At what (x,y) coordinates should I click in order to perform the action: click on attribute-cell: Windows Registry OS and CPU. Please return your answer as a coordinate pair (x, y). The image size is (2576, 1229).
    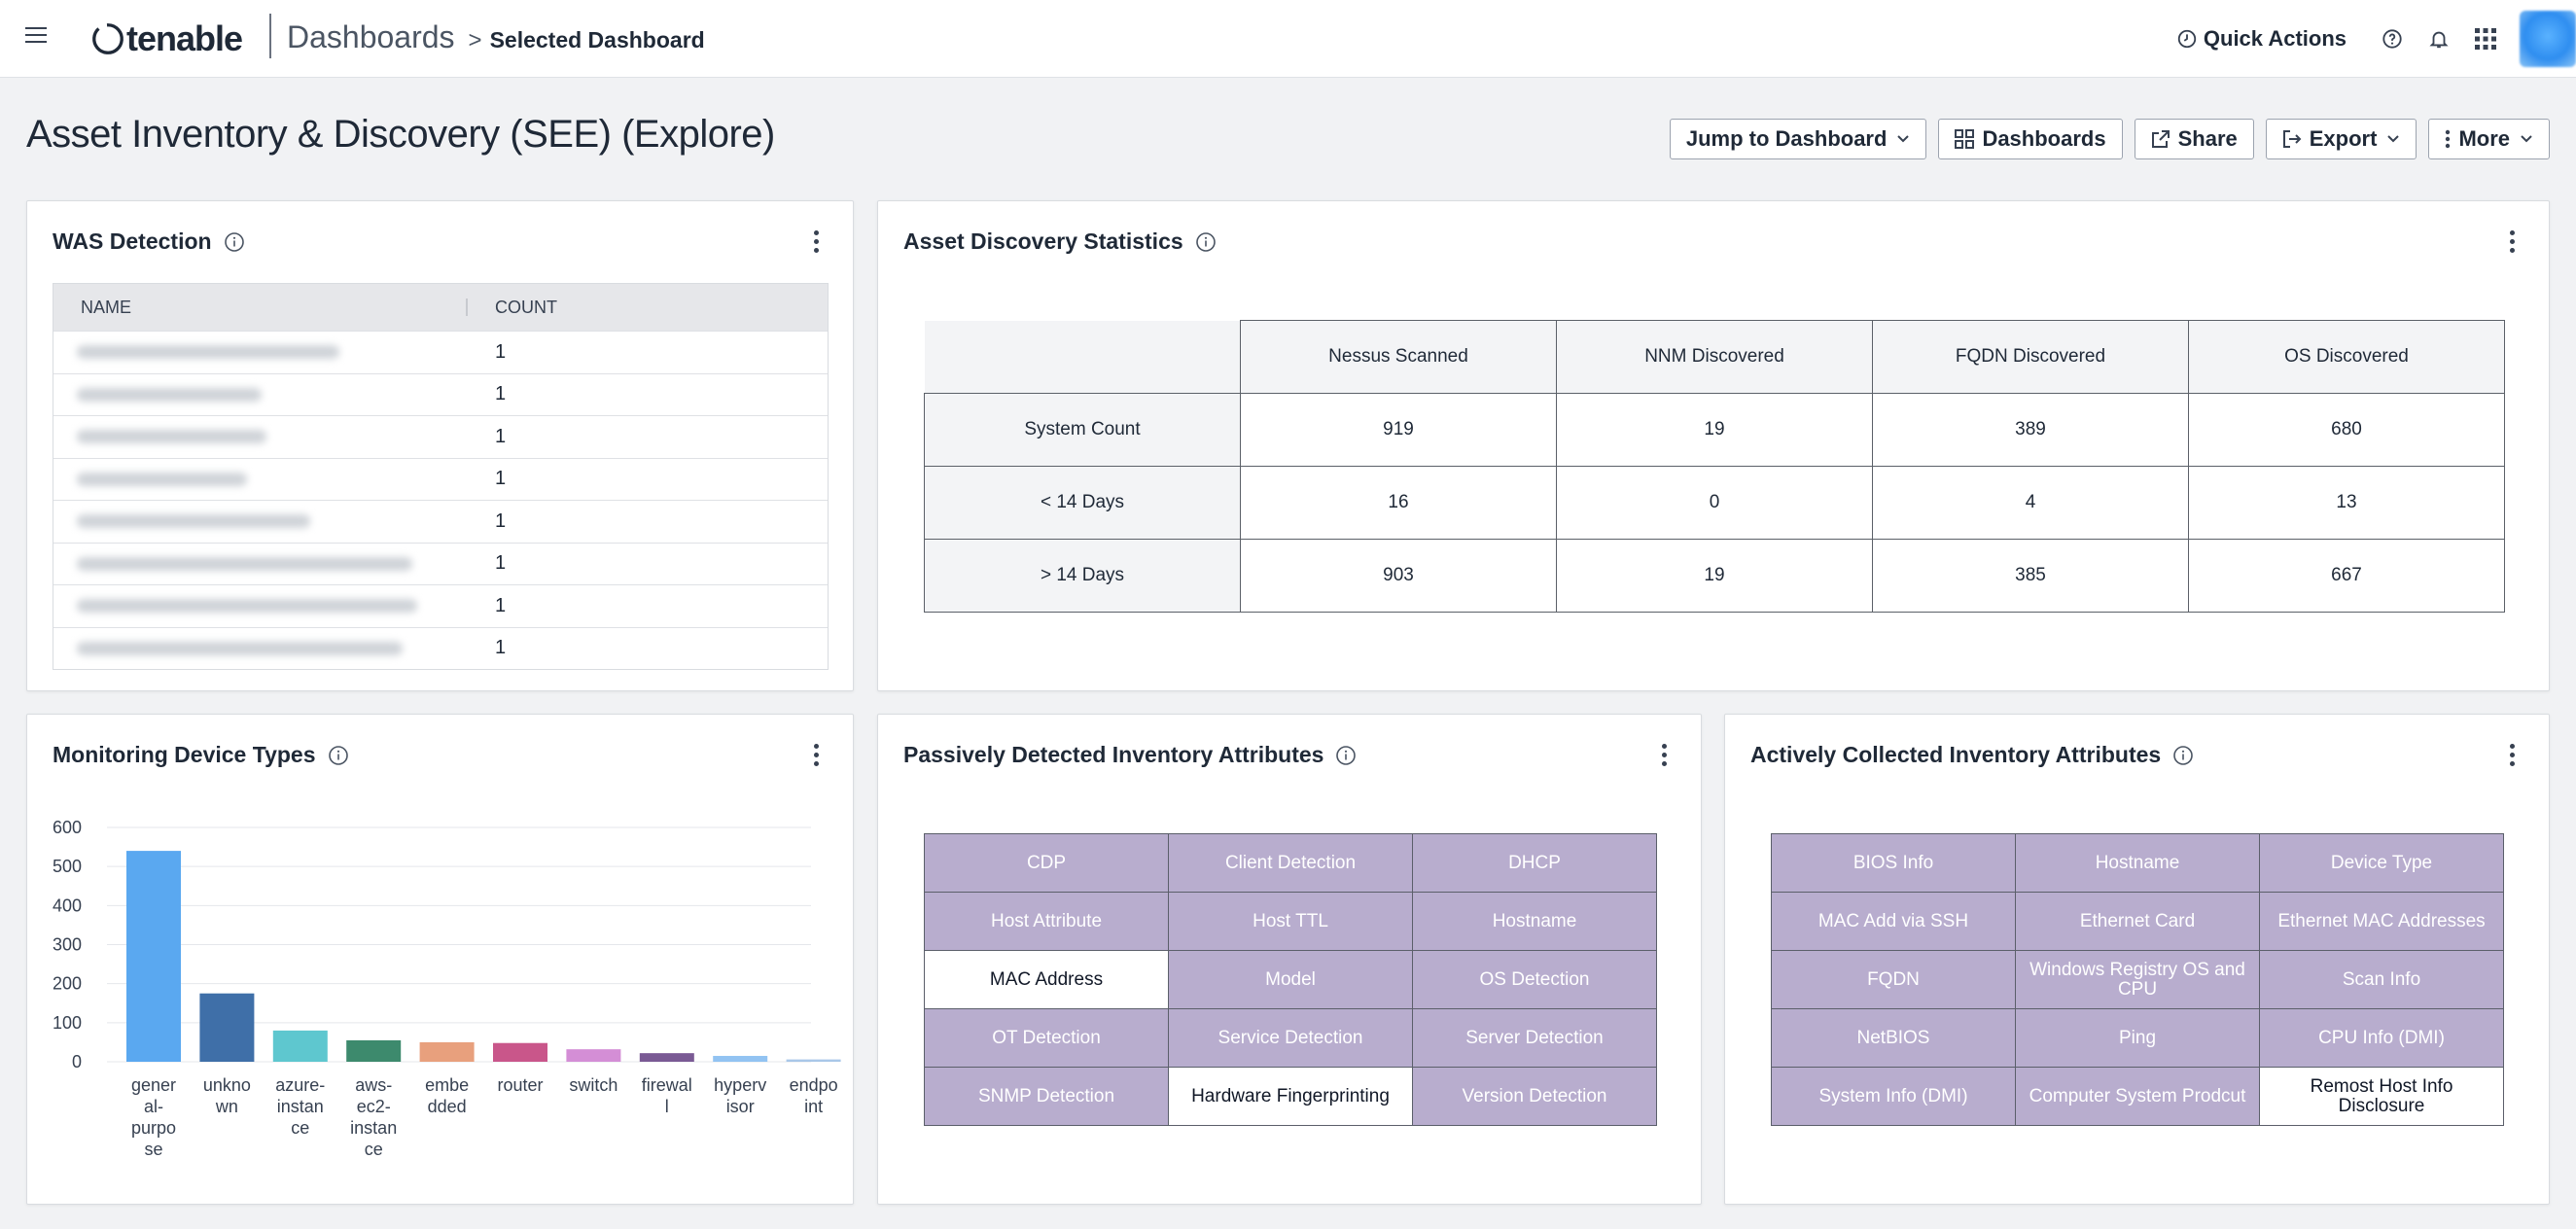
    Looking at the image, I should click on (2137, 979).